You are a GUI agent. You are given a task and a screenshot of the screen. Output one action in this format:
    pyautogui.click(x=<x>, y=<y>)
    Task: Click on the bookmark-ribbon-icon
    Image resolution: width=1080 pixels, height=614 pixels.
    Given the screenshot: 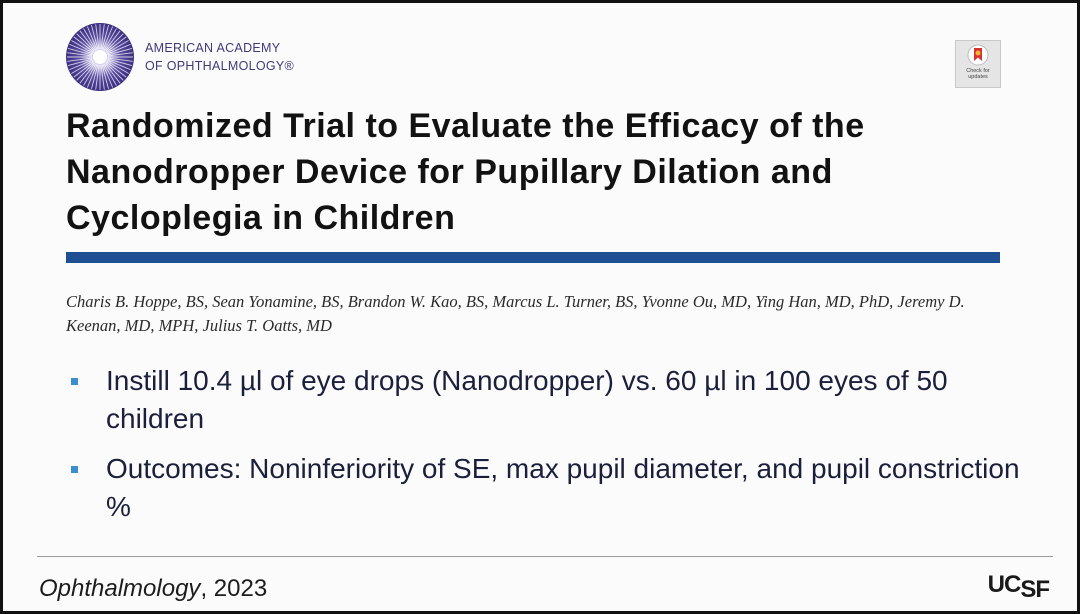 What is the action you would take?
    pyautogui.click(x=978, y=55)
    